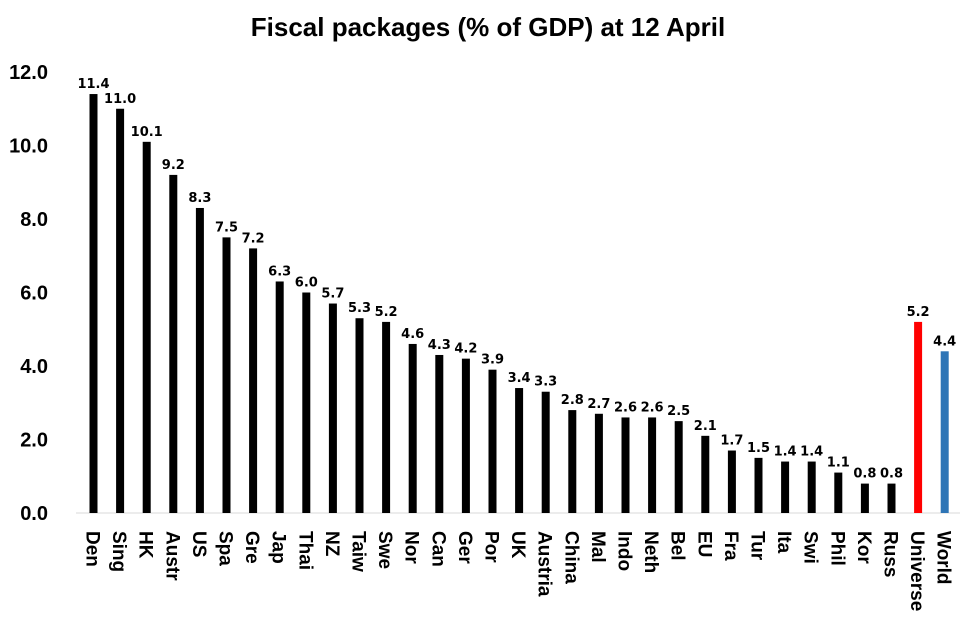 The height and width of the screenshot is (635, 976). Describe the element at coordinates (306, 283) in the screenshot. I see `data-label: 6.0` at that location.